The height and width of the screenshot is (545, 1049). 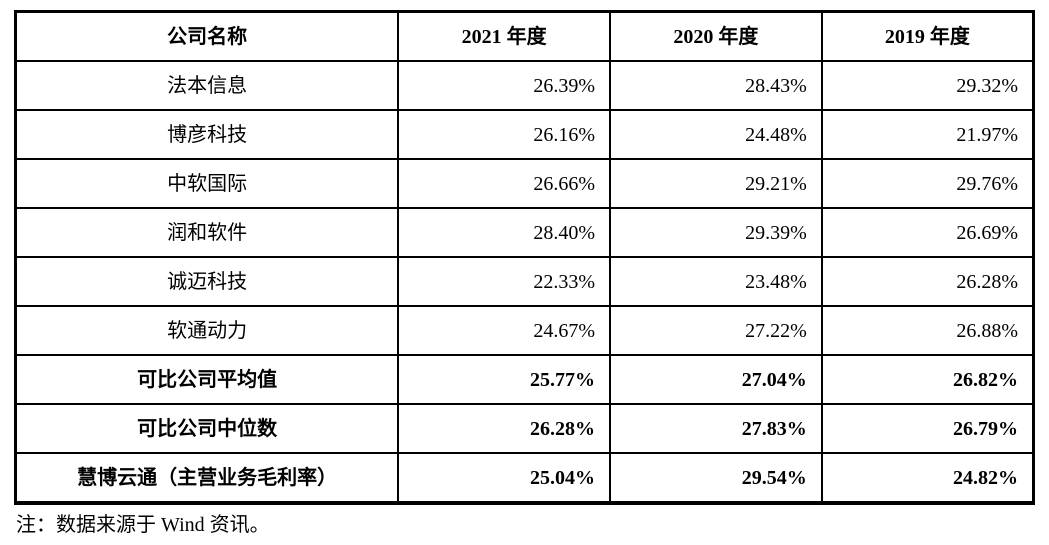 What do you see at coordinates (207, 232) in the screenshot?
I see `company-name-cell: 润和软件` at bounding box center [207, 232].